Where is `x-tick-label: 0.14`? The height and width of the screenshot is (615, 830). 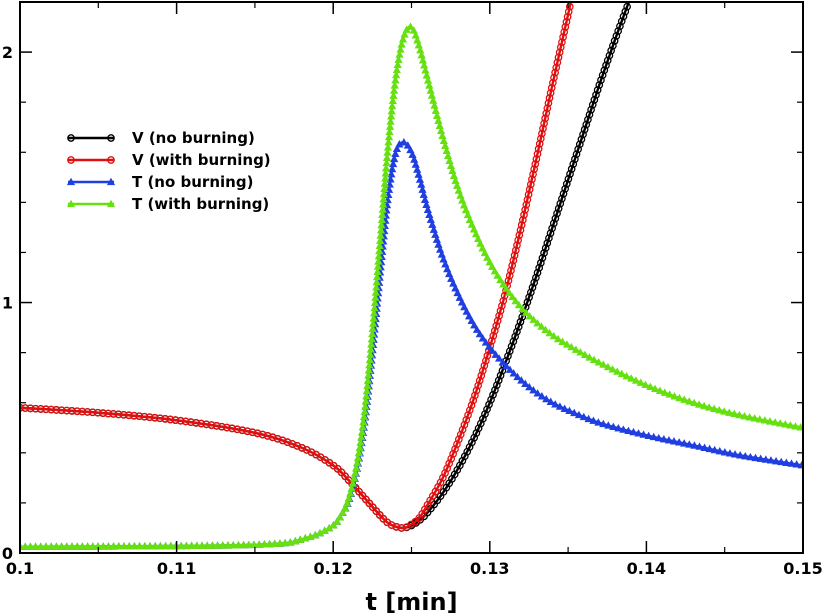 x-tick-label: 0.14 is located at coordinates (646, 568).